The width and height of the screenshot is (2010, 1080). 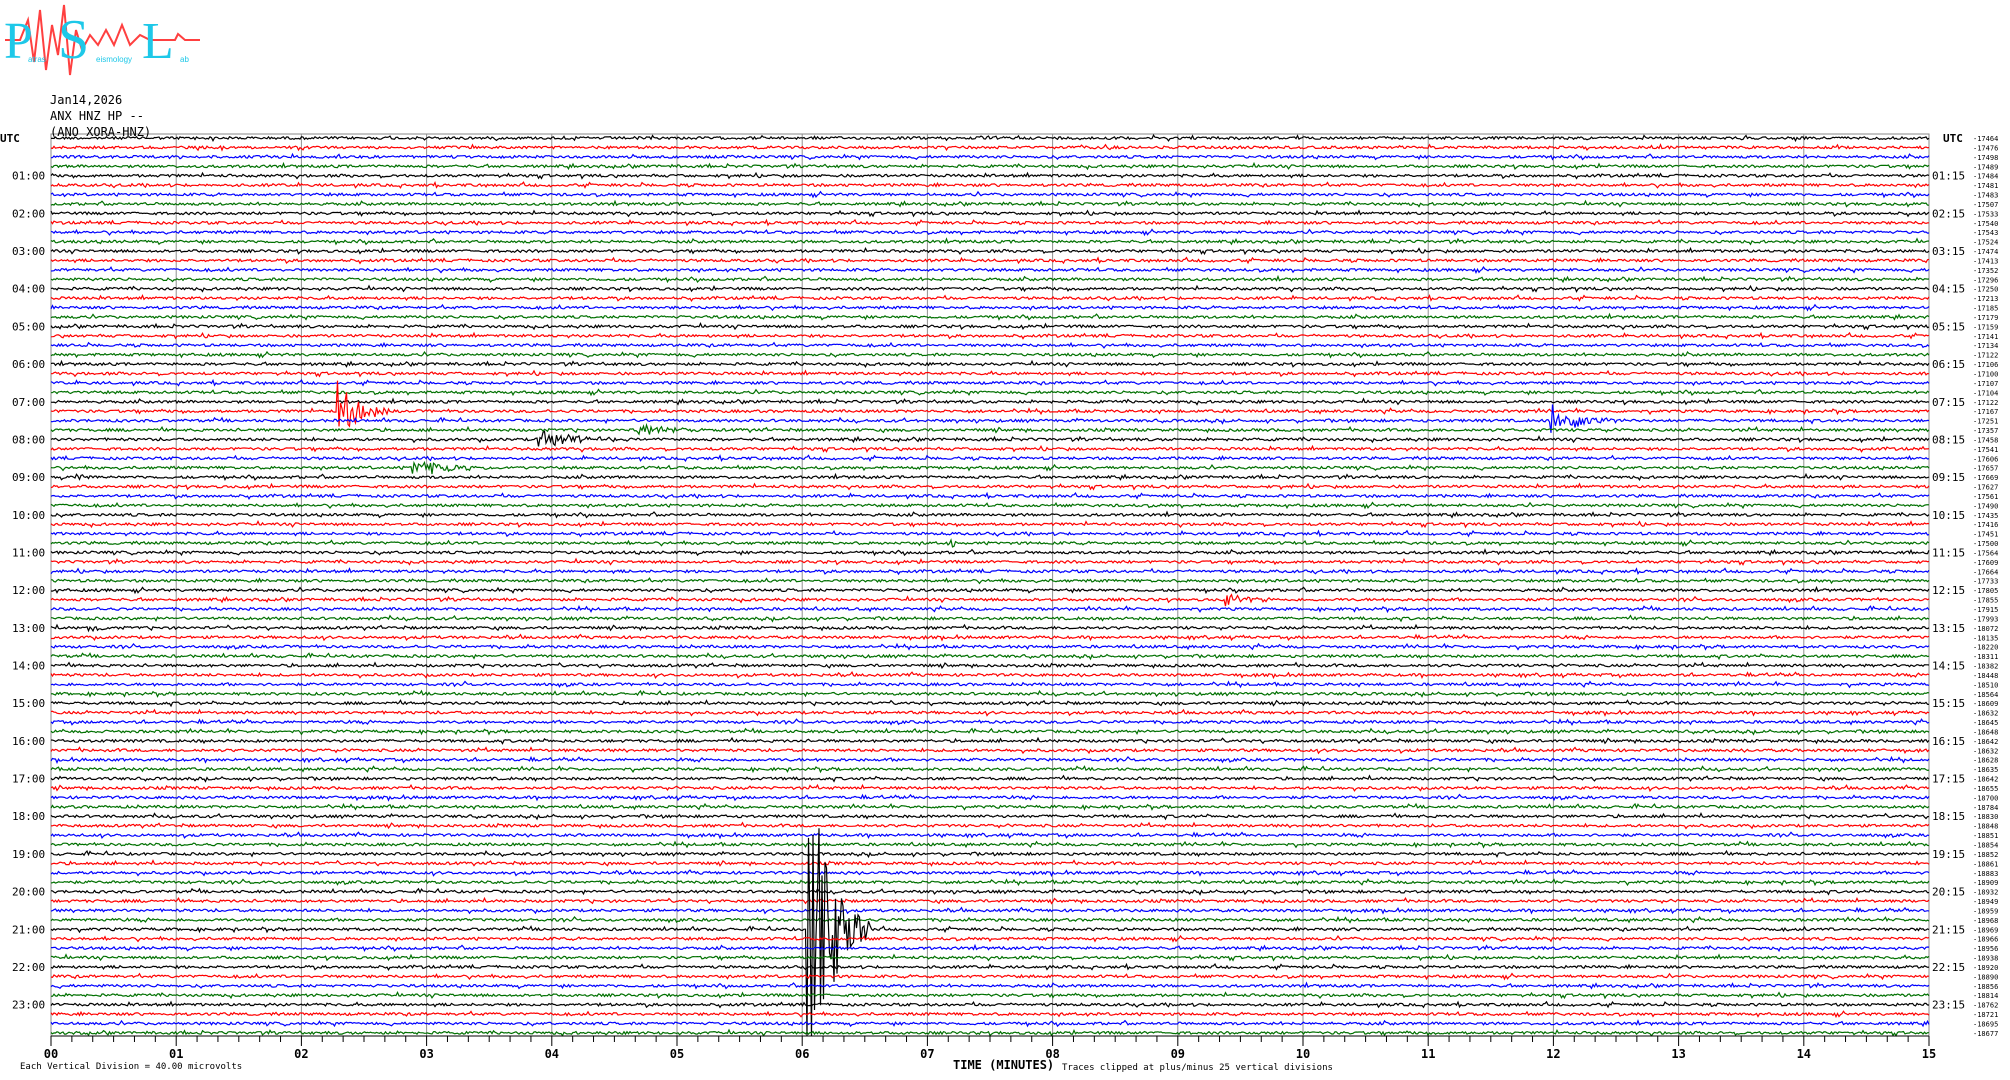 I want to click on trace-offset-label: -17352, so click(x=1985, y=271).